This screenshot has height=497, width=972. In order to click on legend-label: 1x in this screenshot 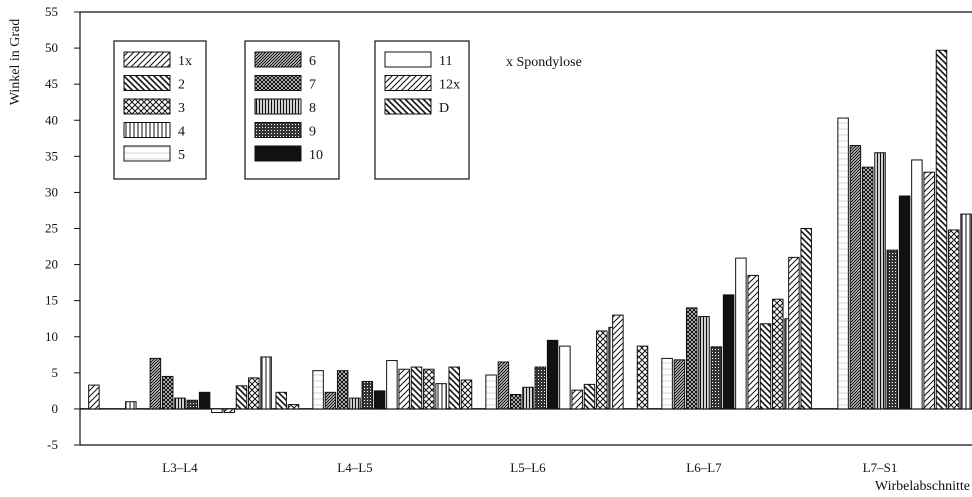, I will do `click(185, 61)`.